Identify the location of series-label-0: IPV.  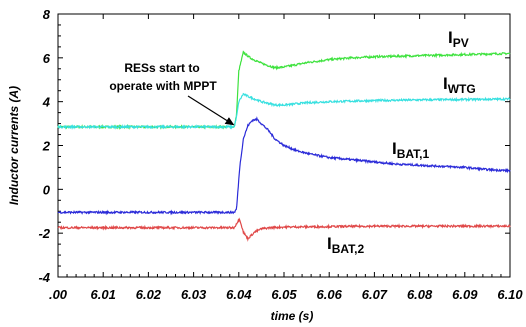
(458, 39).